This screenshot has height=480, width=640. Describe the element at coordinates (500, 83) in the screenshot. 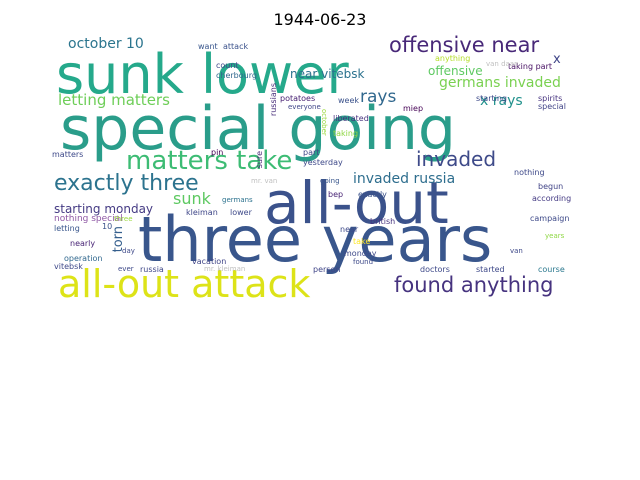

I see `word-germans-invaded: germans invaded` at that location.